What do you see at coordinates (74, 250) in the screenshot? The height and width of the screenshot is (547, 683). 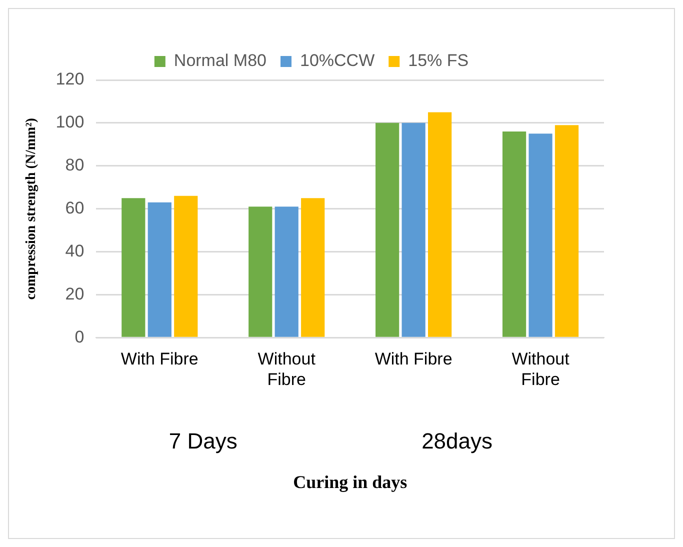 I see `y-tick-label: 40` at bounding box center [74, 250].